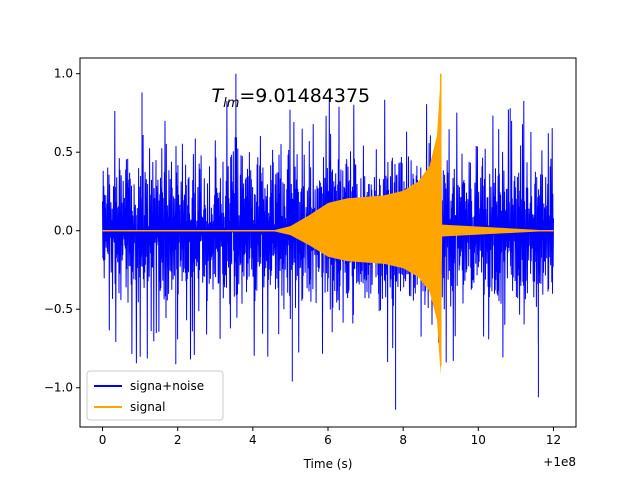 The image size is (640, 480). I want to click on x-tick-label: 8, so click(403, 440).